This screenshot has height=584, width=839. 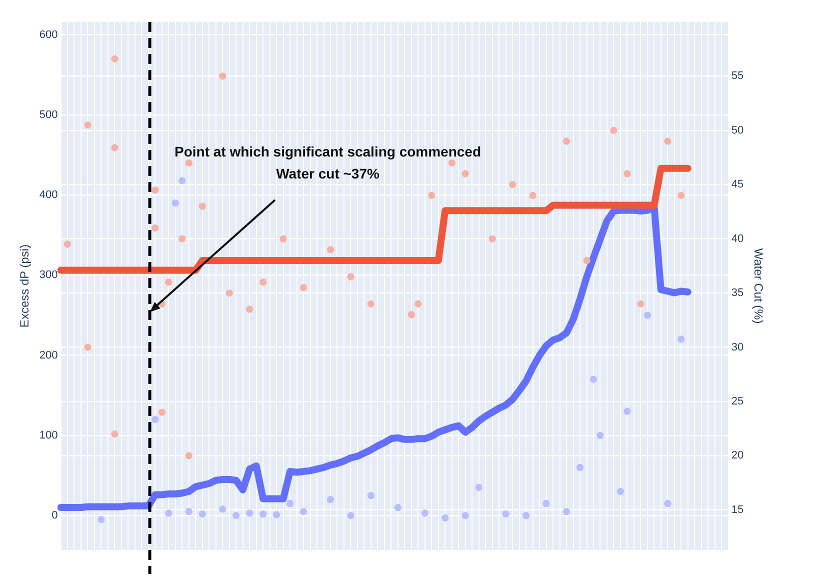 I want to click on y-axis-title: Excess dP (psi), so click(x=25, y=286).